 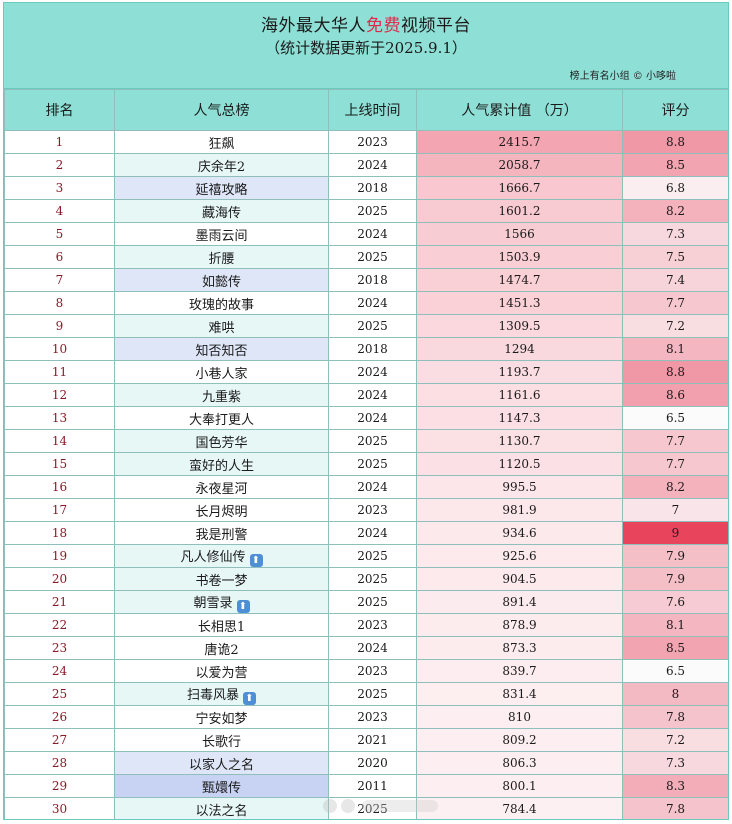 I want to click on table-row: 16 永夜星河 2024 995.5 8.2, so click(x=366, y=487).